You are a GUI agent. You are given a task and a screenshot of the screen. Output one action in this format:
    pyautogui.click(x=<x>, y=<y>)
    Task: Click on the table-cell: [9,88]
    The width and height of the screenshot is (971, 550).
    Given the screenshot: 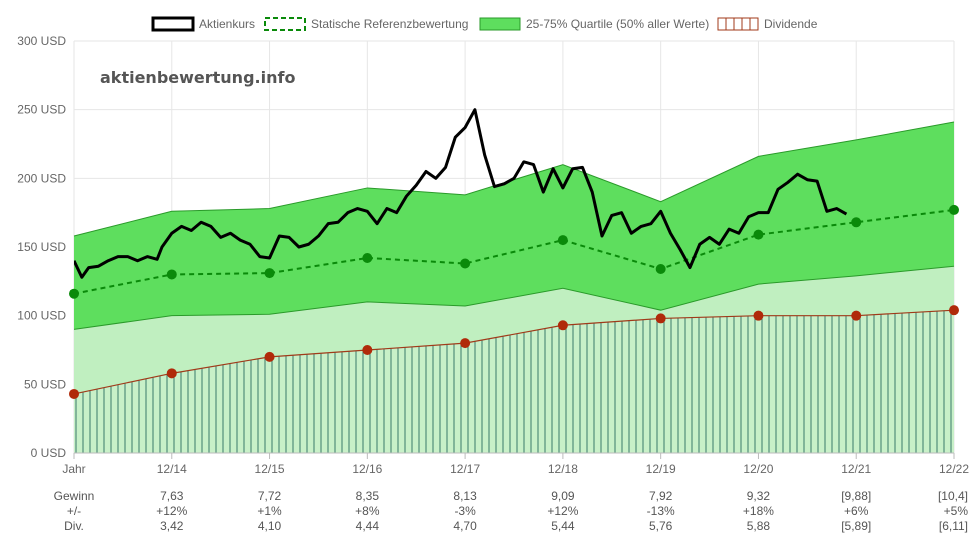 What is the action you would take?
    pyautogui.click(x=856, y=496)
    